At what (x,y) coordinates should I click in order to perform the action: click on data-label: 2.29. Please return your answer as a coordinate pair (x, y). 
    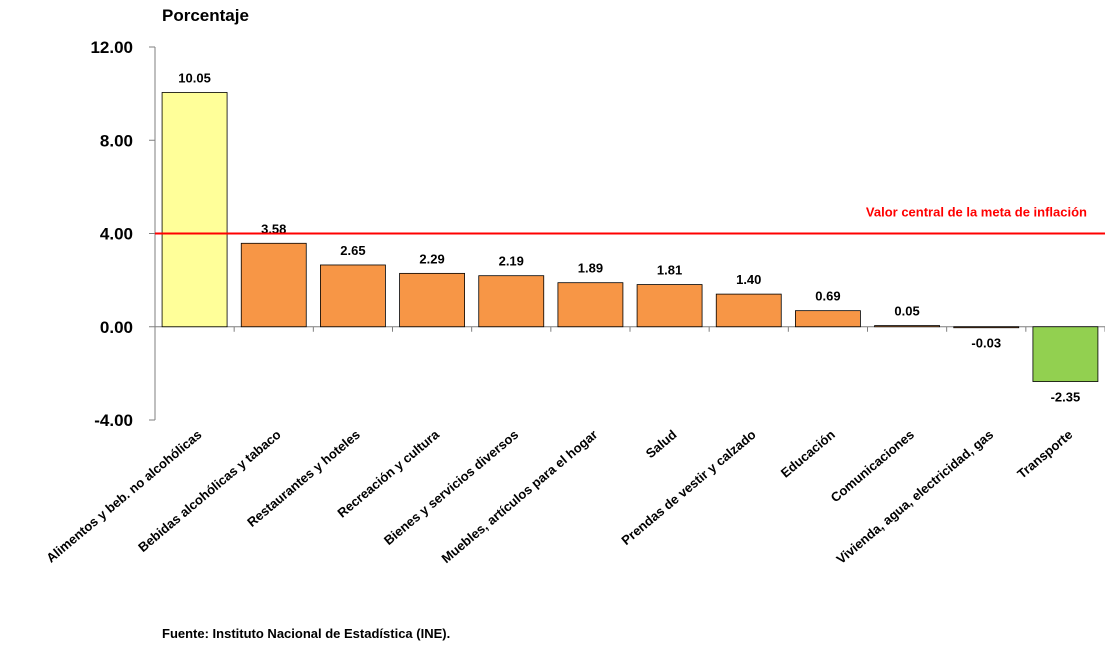
    Looking at the image, I should click on (431, 258).